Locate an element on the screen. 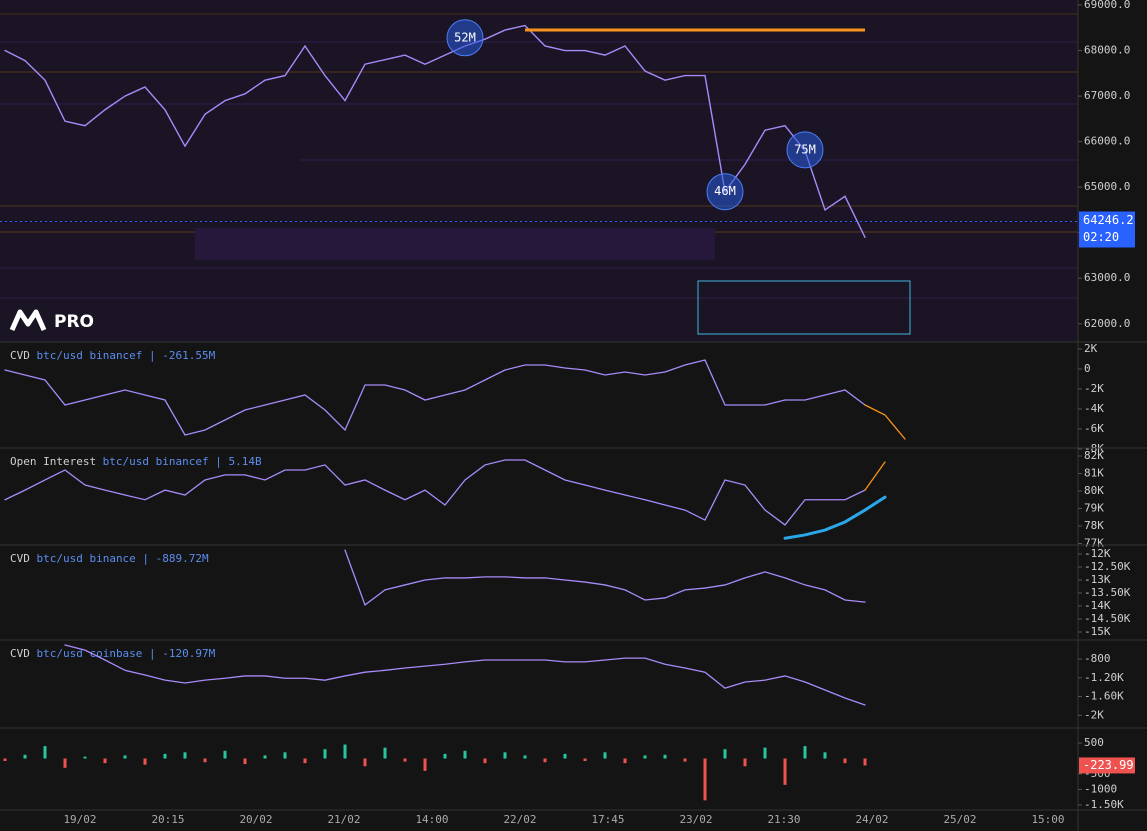  bubble-label: 46M is located at coordinates (725, 191).